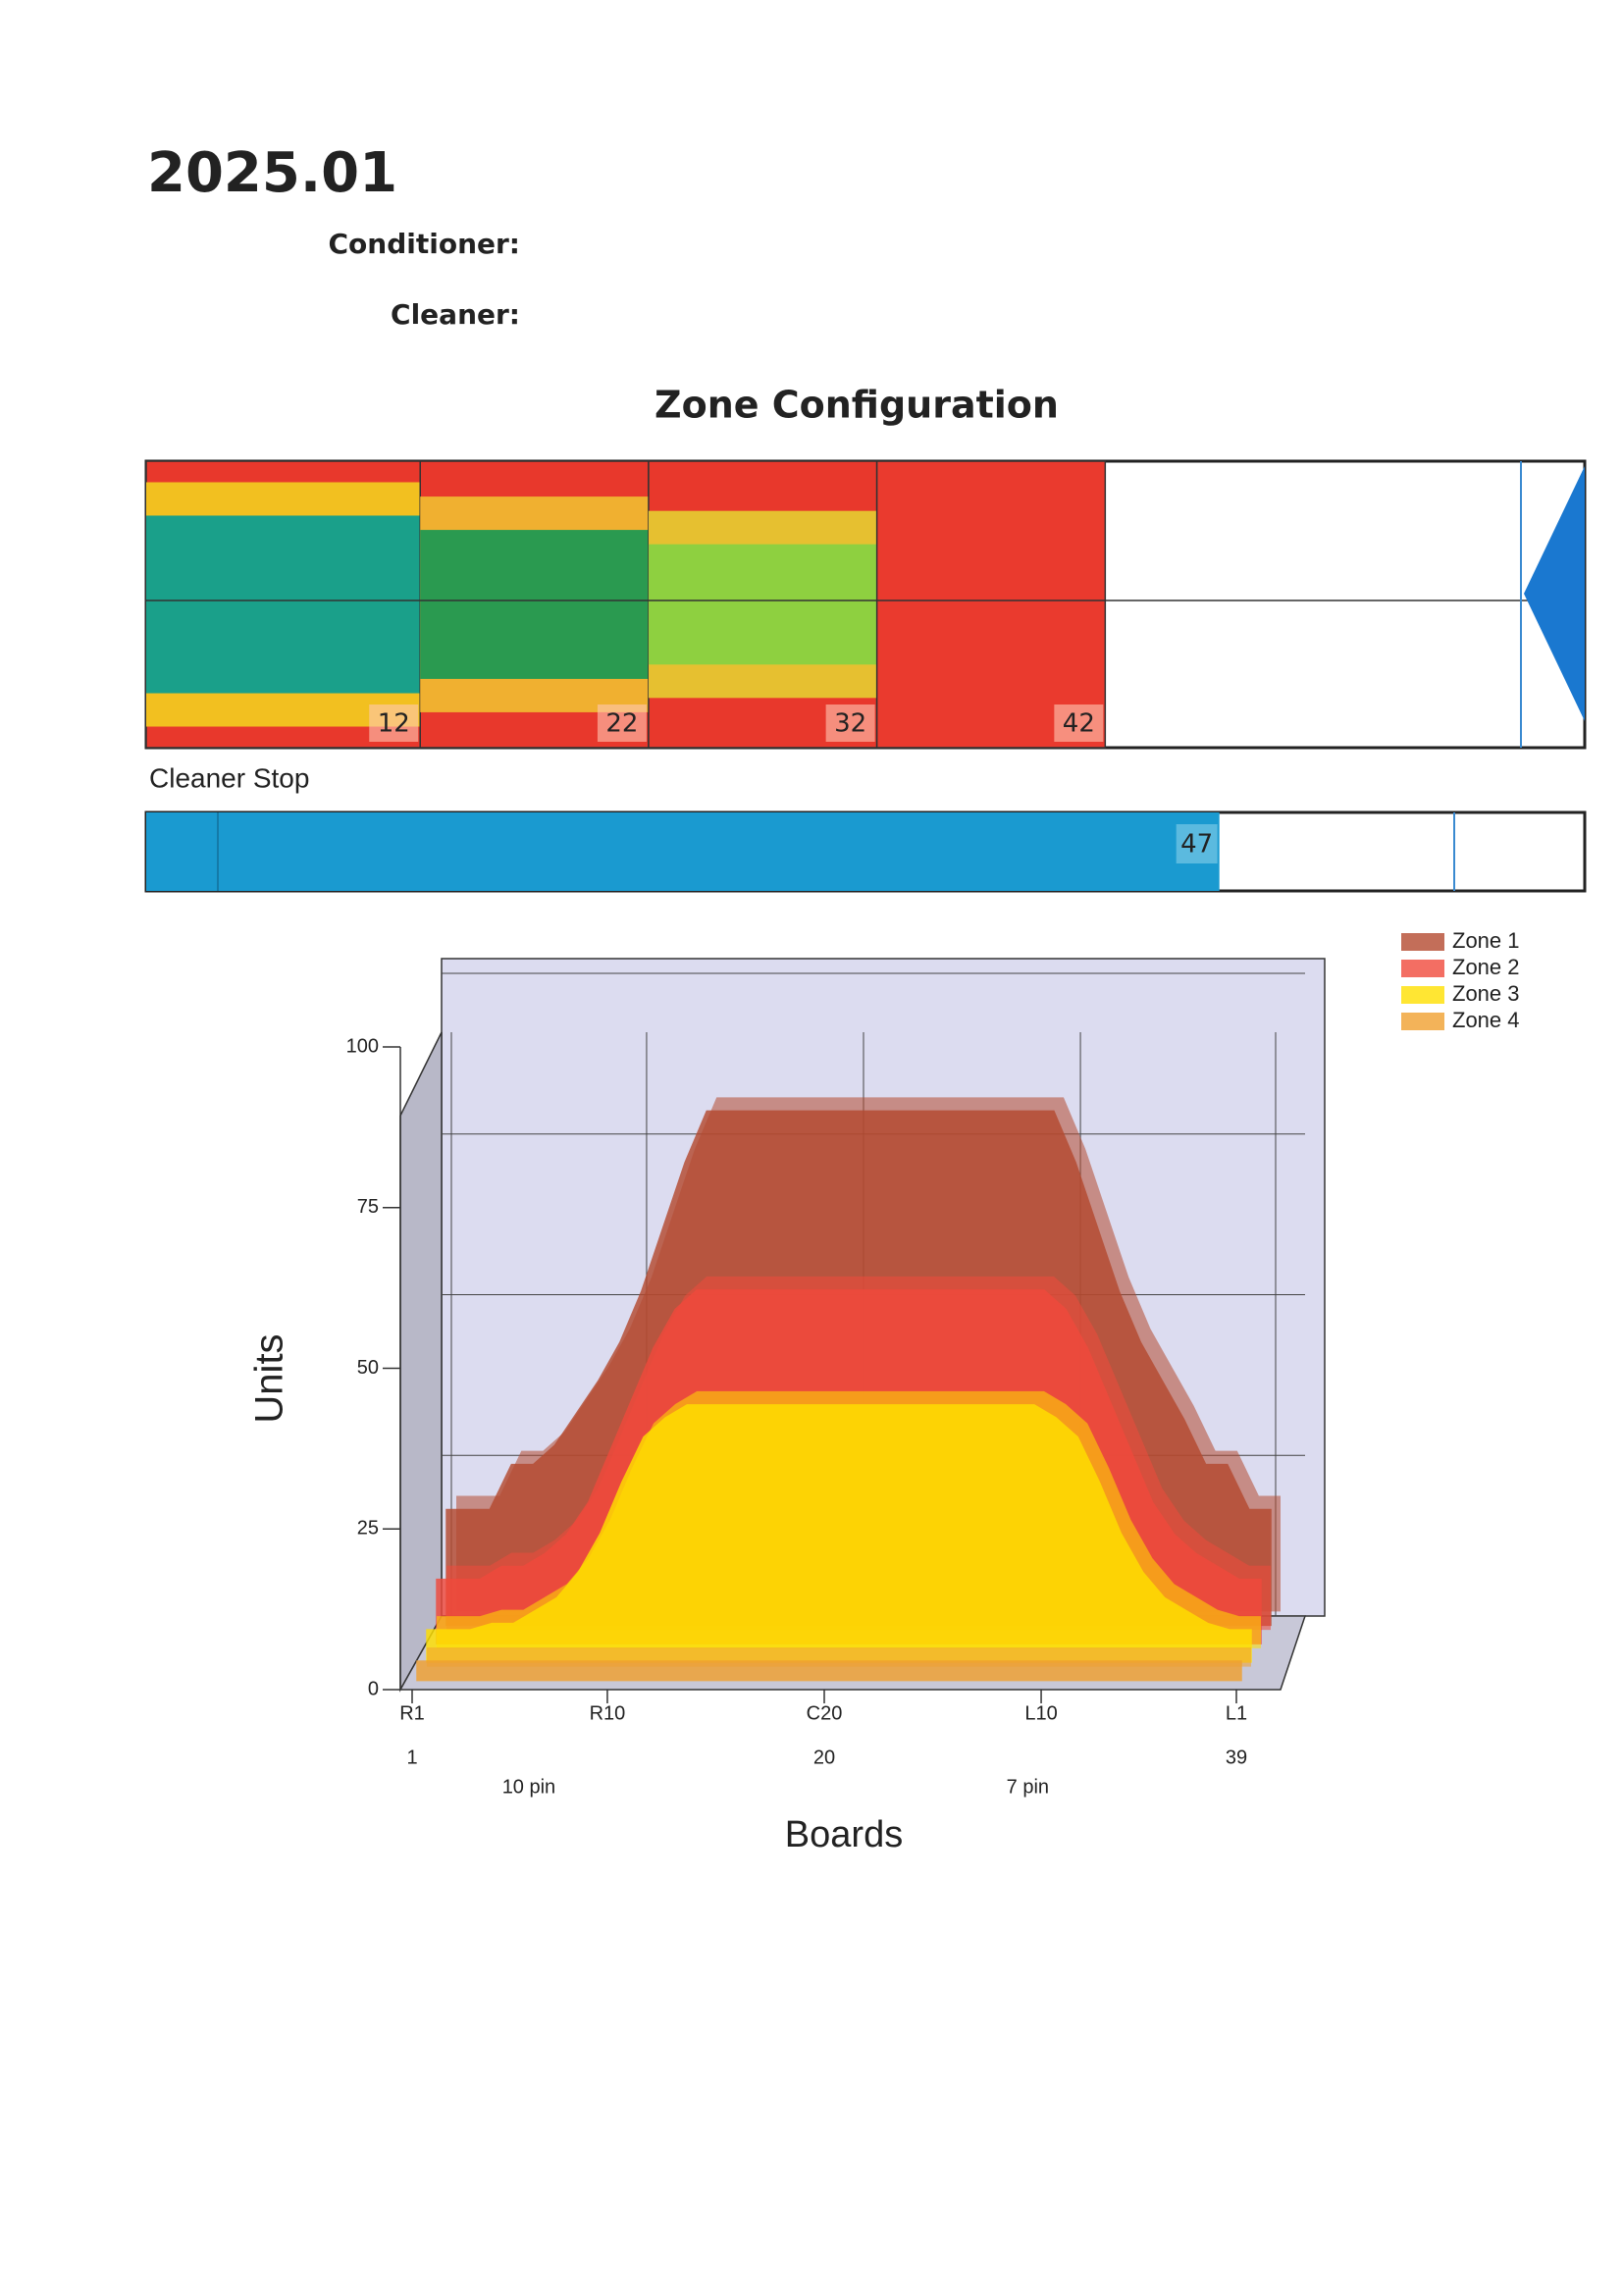 The height and width of the screenshot is (2296, 1623). Describe the element at coordinates (1486, 993) in the screenshot. I see `legend-label: Zone 3` at that location.